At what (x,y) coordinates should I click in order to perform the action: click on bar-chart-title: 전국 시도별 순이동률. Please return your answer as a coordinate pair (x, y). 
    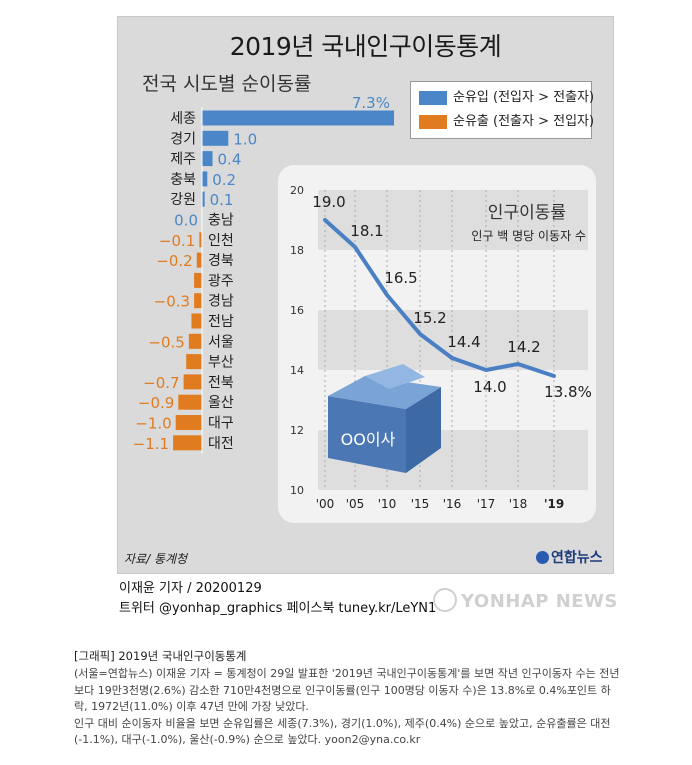
    Looking at the image, I should click on (227, 84).